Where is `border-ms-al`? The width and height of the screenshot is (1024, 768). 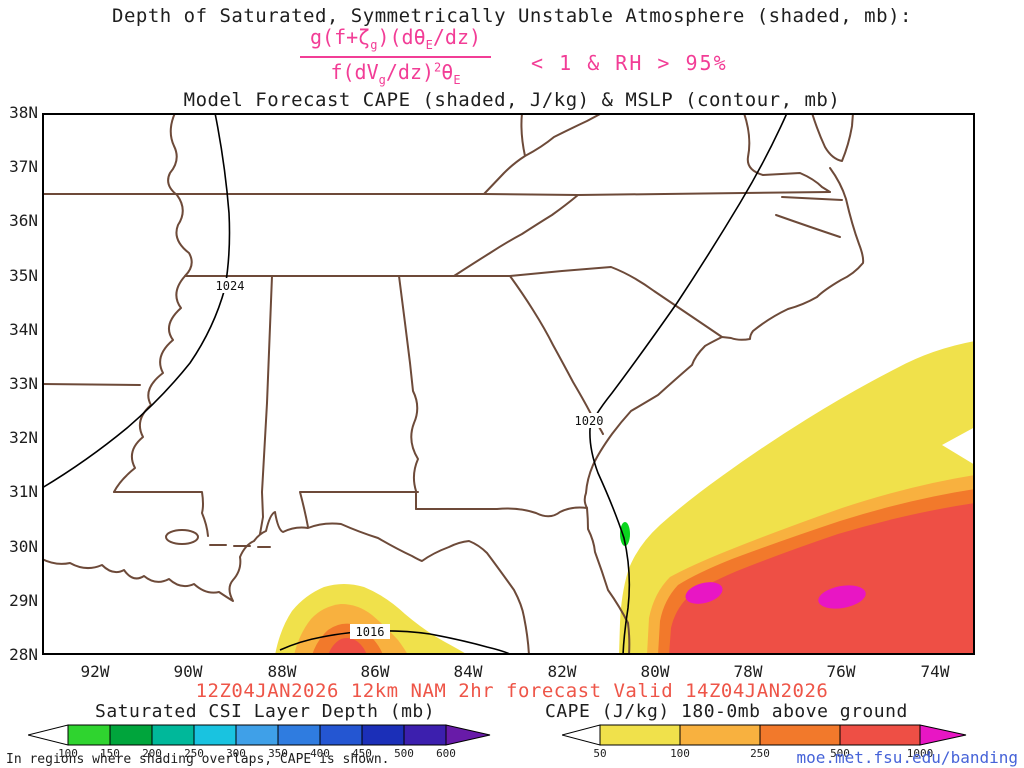
border-ms-al is located at coordinates (266, 405).